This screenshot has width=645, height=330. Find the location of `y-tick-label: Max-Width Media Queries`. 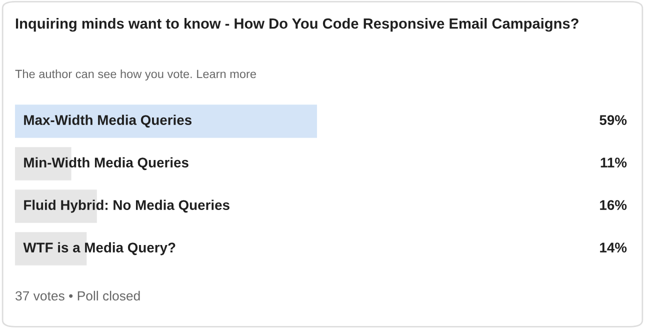

y-tick-label: Max-Width Media Queries is located at coordinates (108, 121).